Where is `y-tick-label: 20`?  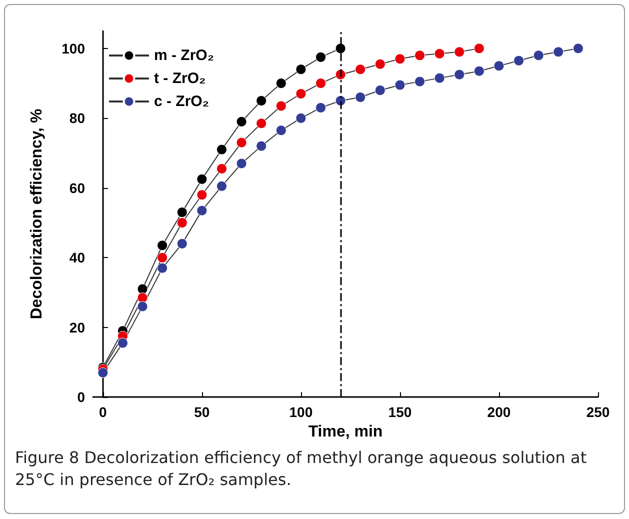
y-tick-label: 20 is located at coordinates (77, 327).